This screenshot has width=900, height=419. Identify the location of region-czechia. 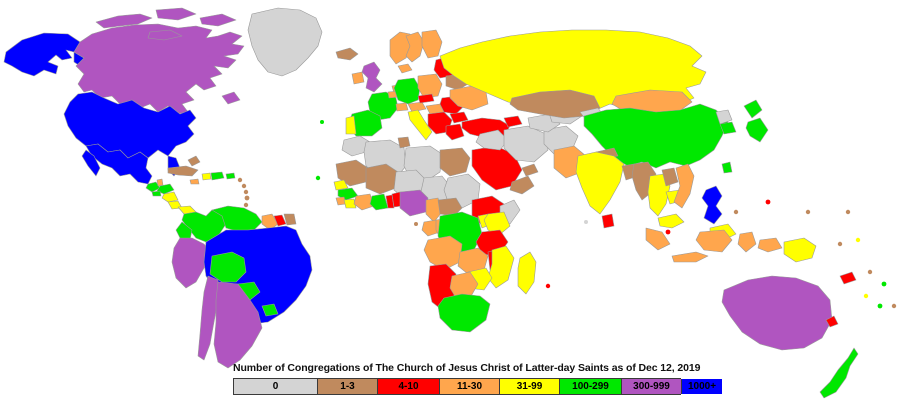
(426, 98).